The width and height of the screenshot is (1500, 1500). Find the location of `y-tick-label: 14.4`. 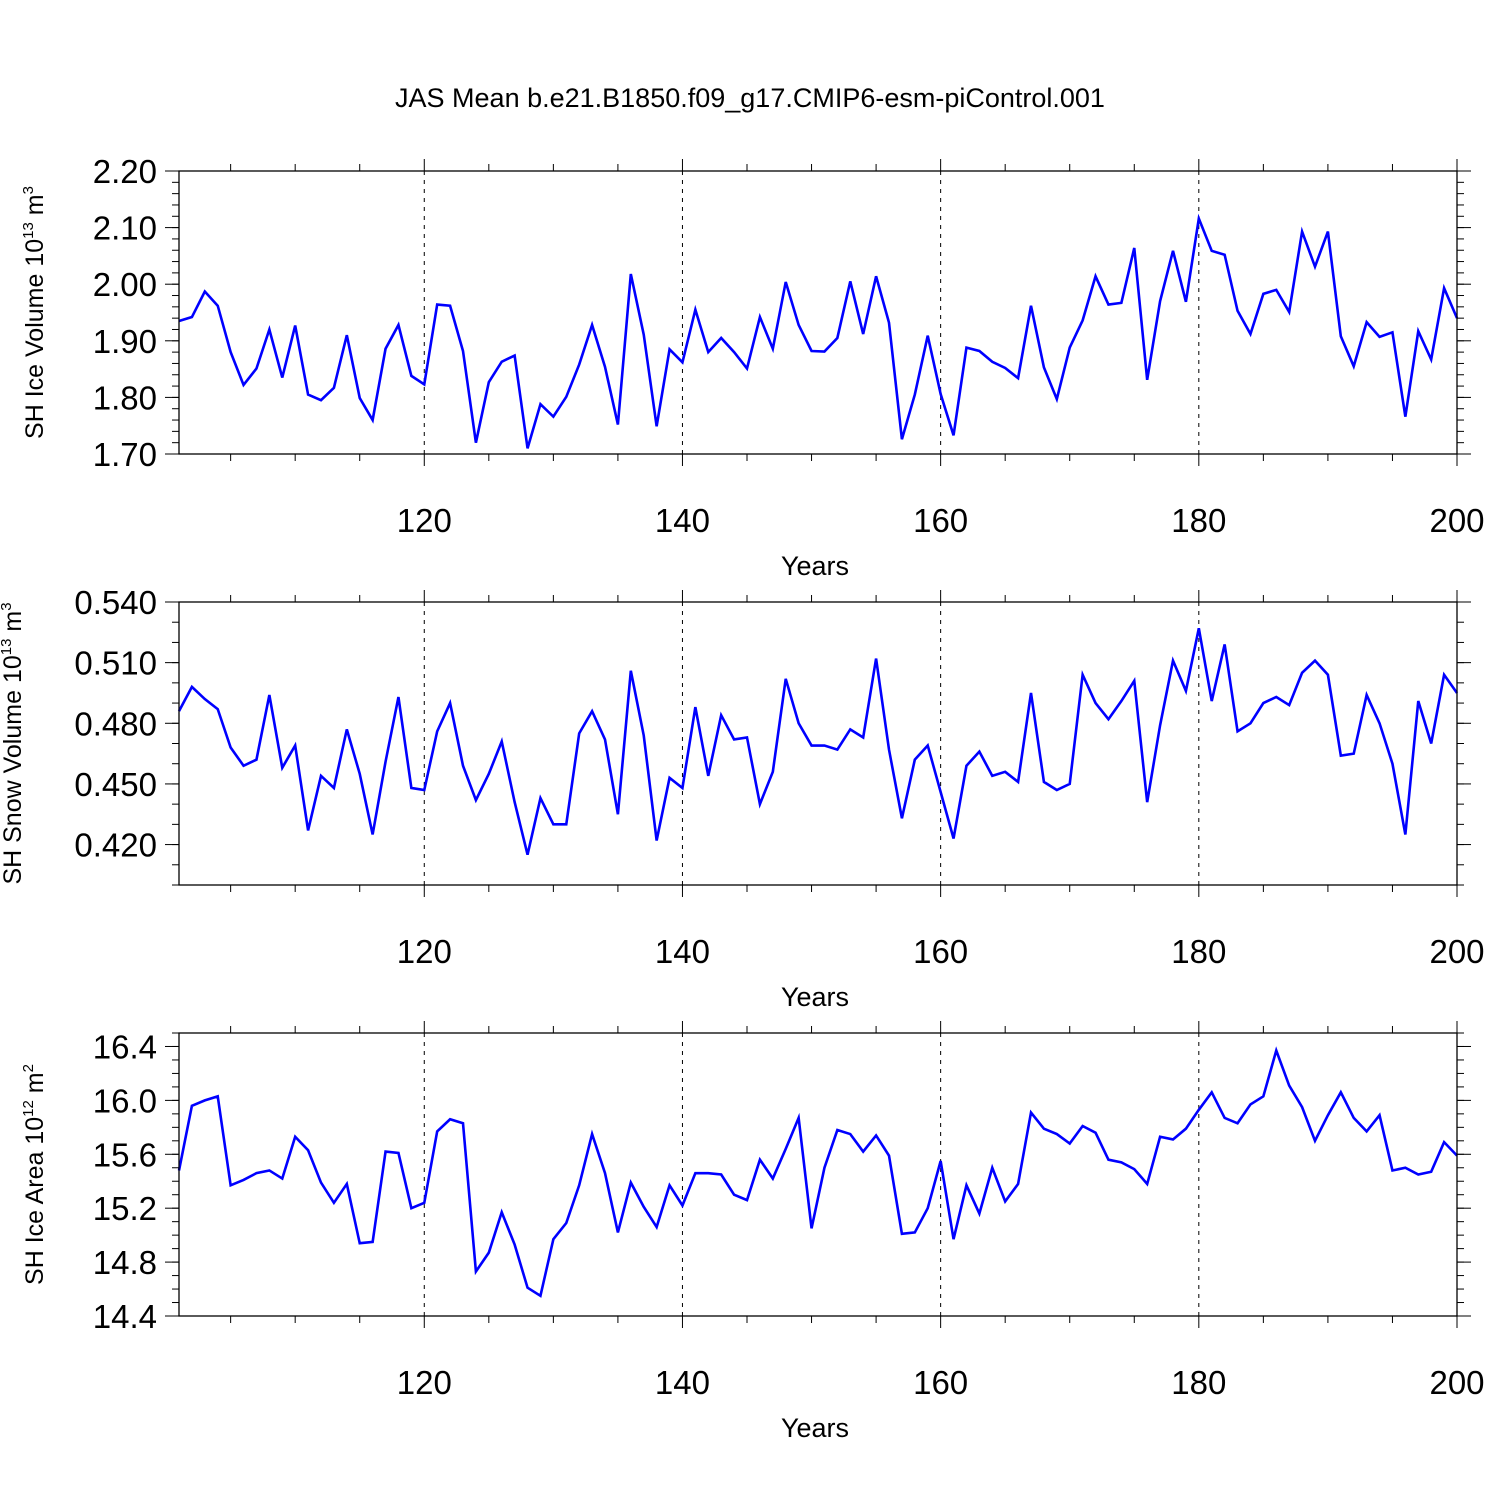

y-tick-label: 14.4 is located at coordinates (125, 1316).